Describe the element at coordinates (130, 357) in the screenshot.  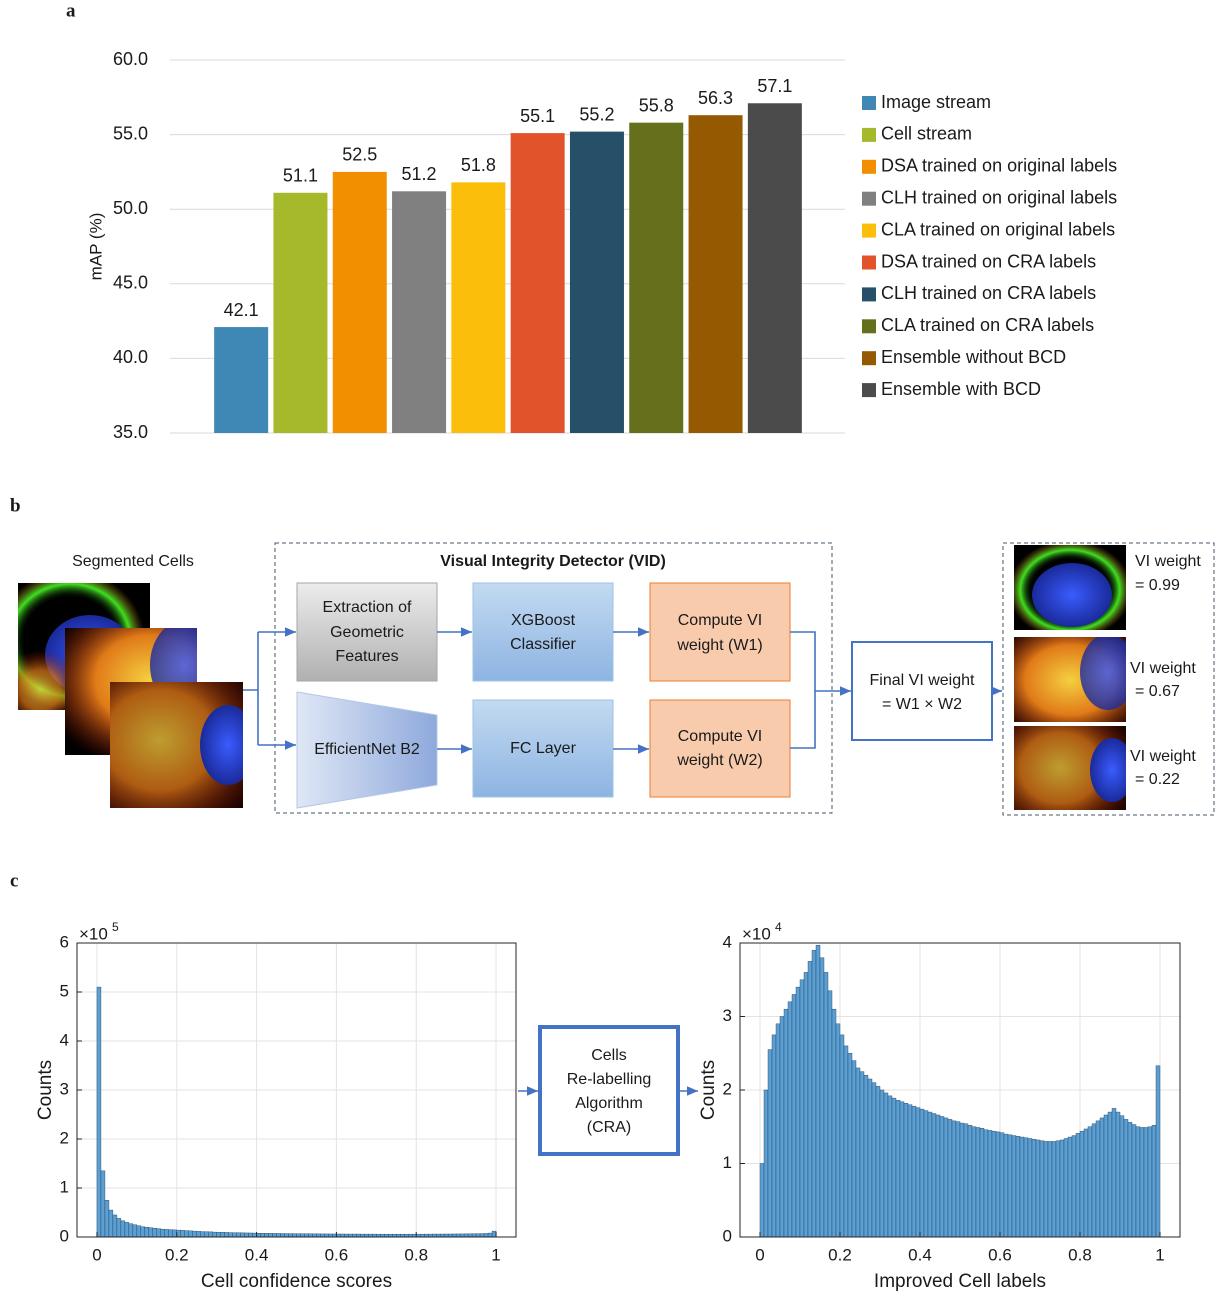
I see `y-tick-label: 40.0` at that location.